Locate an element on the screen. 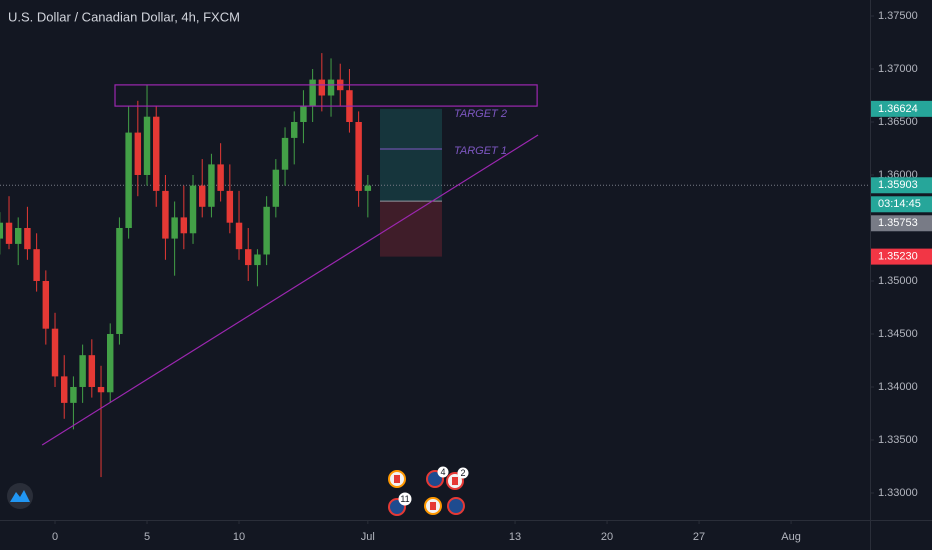  y-tick-label: 1.36500 is located at coordinates (898, 122).